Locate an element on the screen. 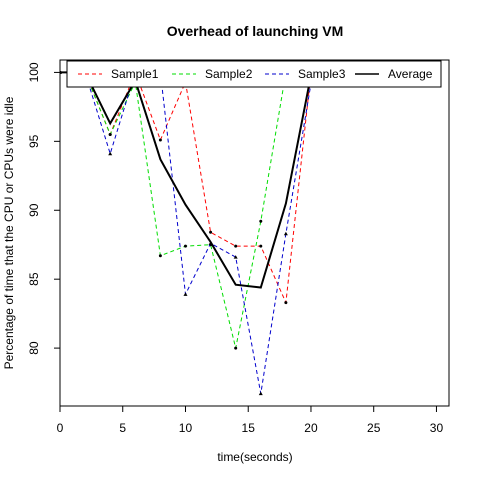 This screenshot has height=480, width=480. y-tick-label: 90 is located at coordinates (34, 210).